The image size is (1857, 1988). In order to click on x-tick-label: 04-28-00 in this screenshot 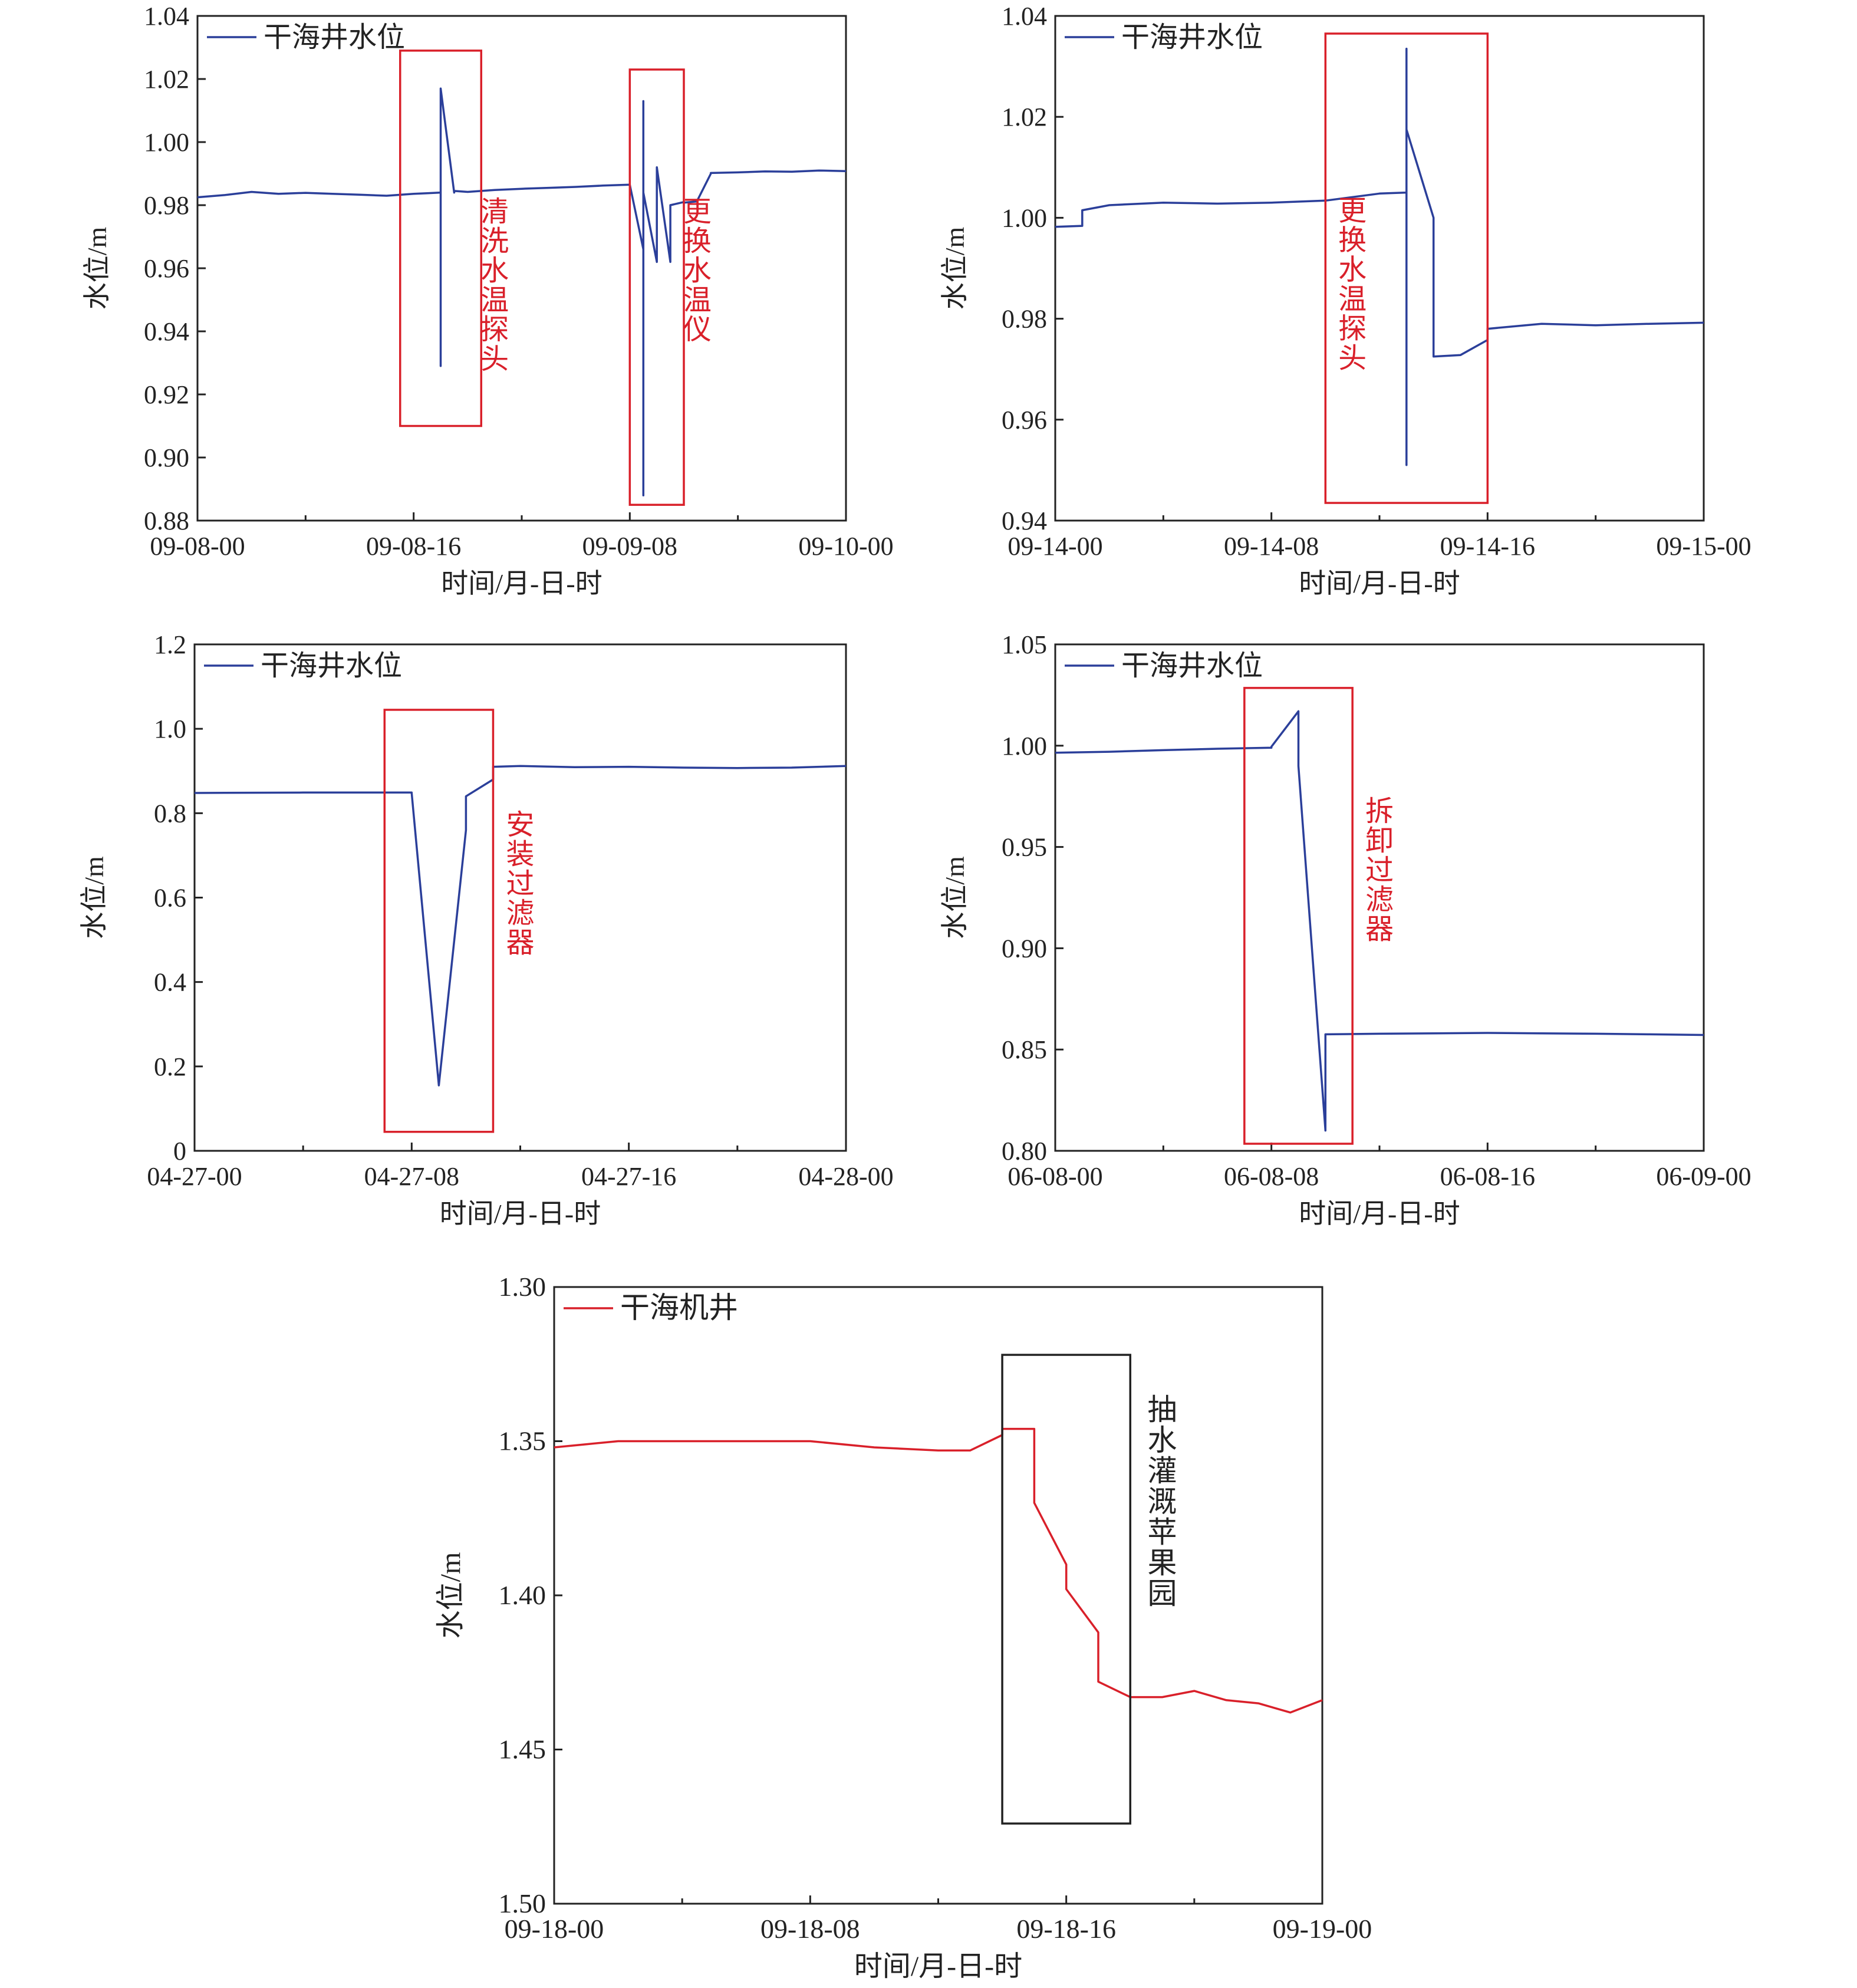, I will do `click(845, 1176)`.